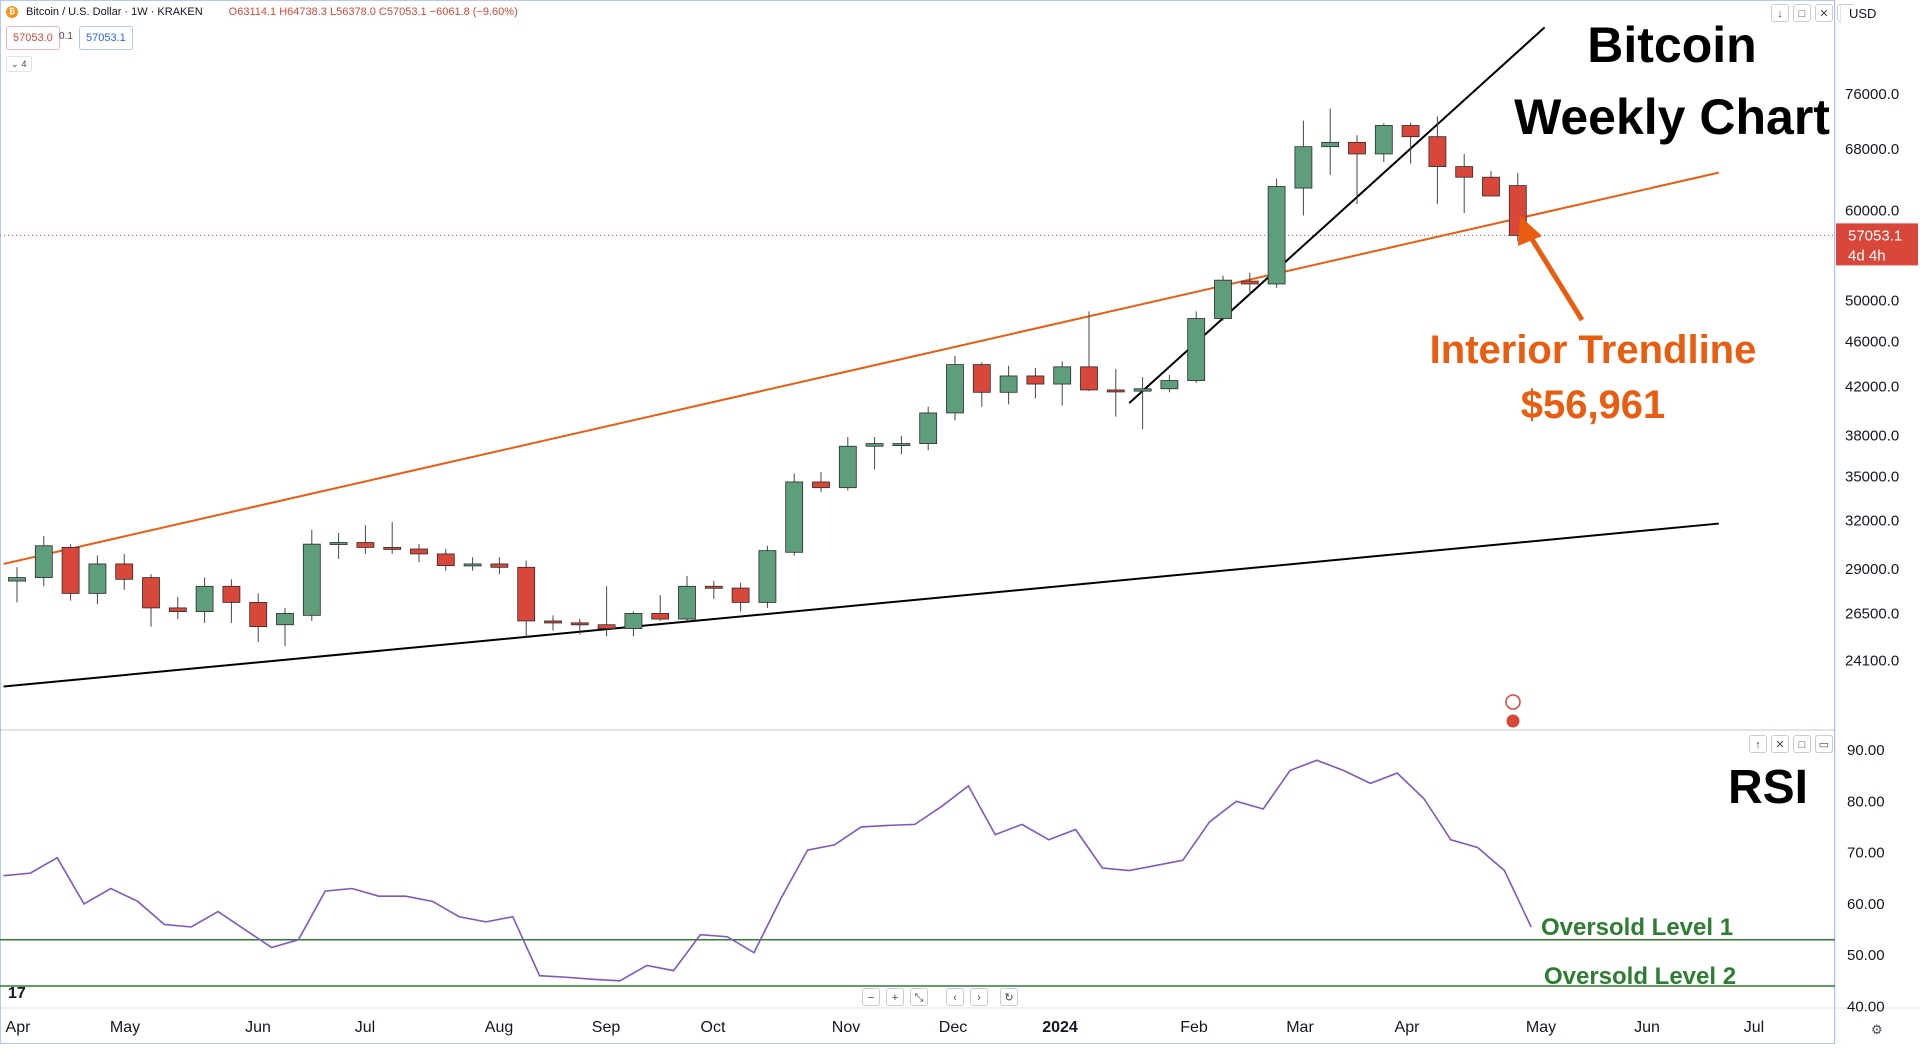 This screenshot has width=1920, height=1049. I want to click on chevron-down-icon: ⌄, so click(15, 64).